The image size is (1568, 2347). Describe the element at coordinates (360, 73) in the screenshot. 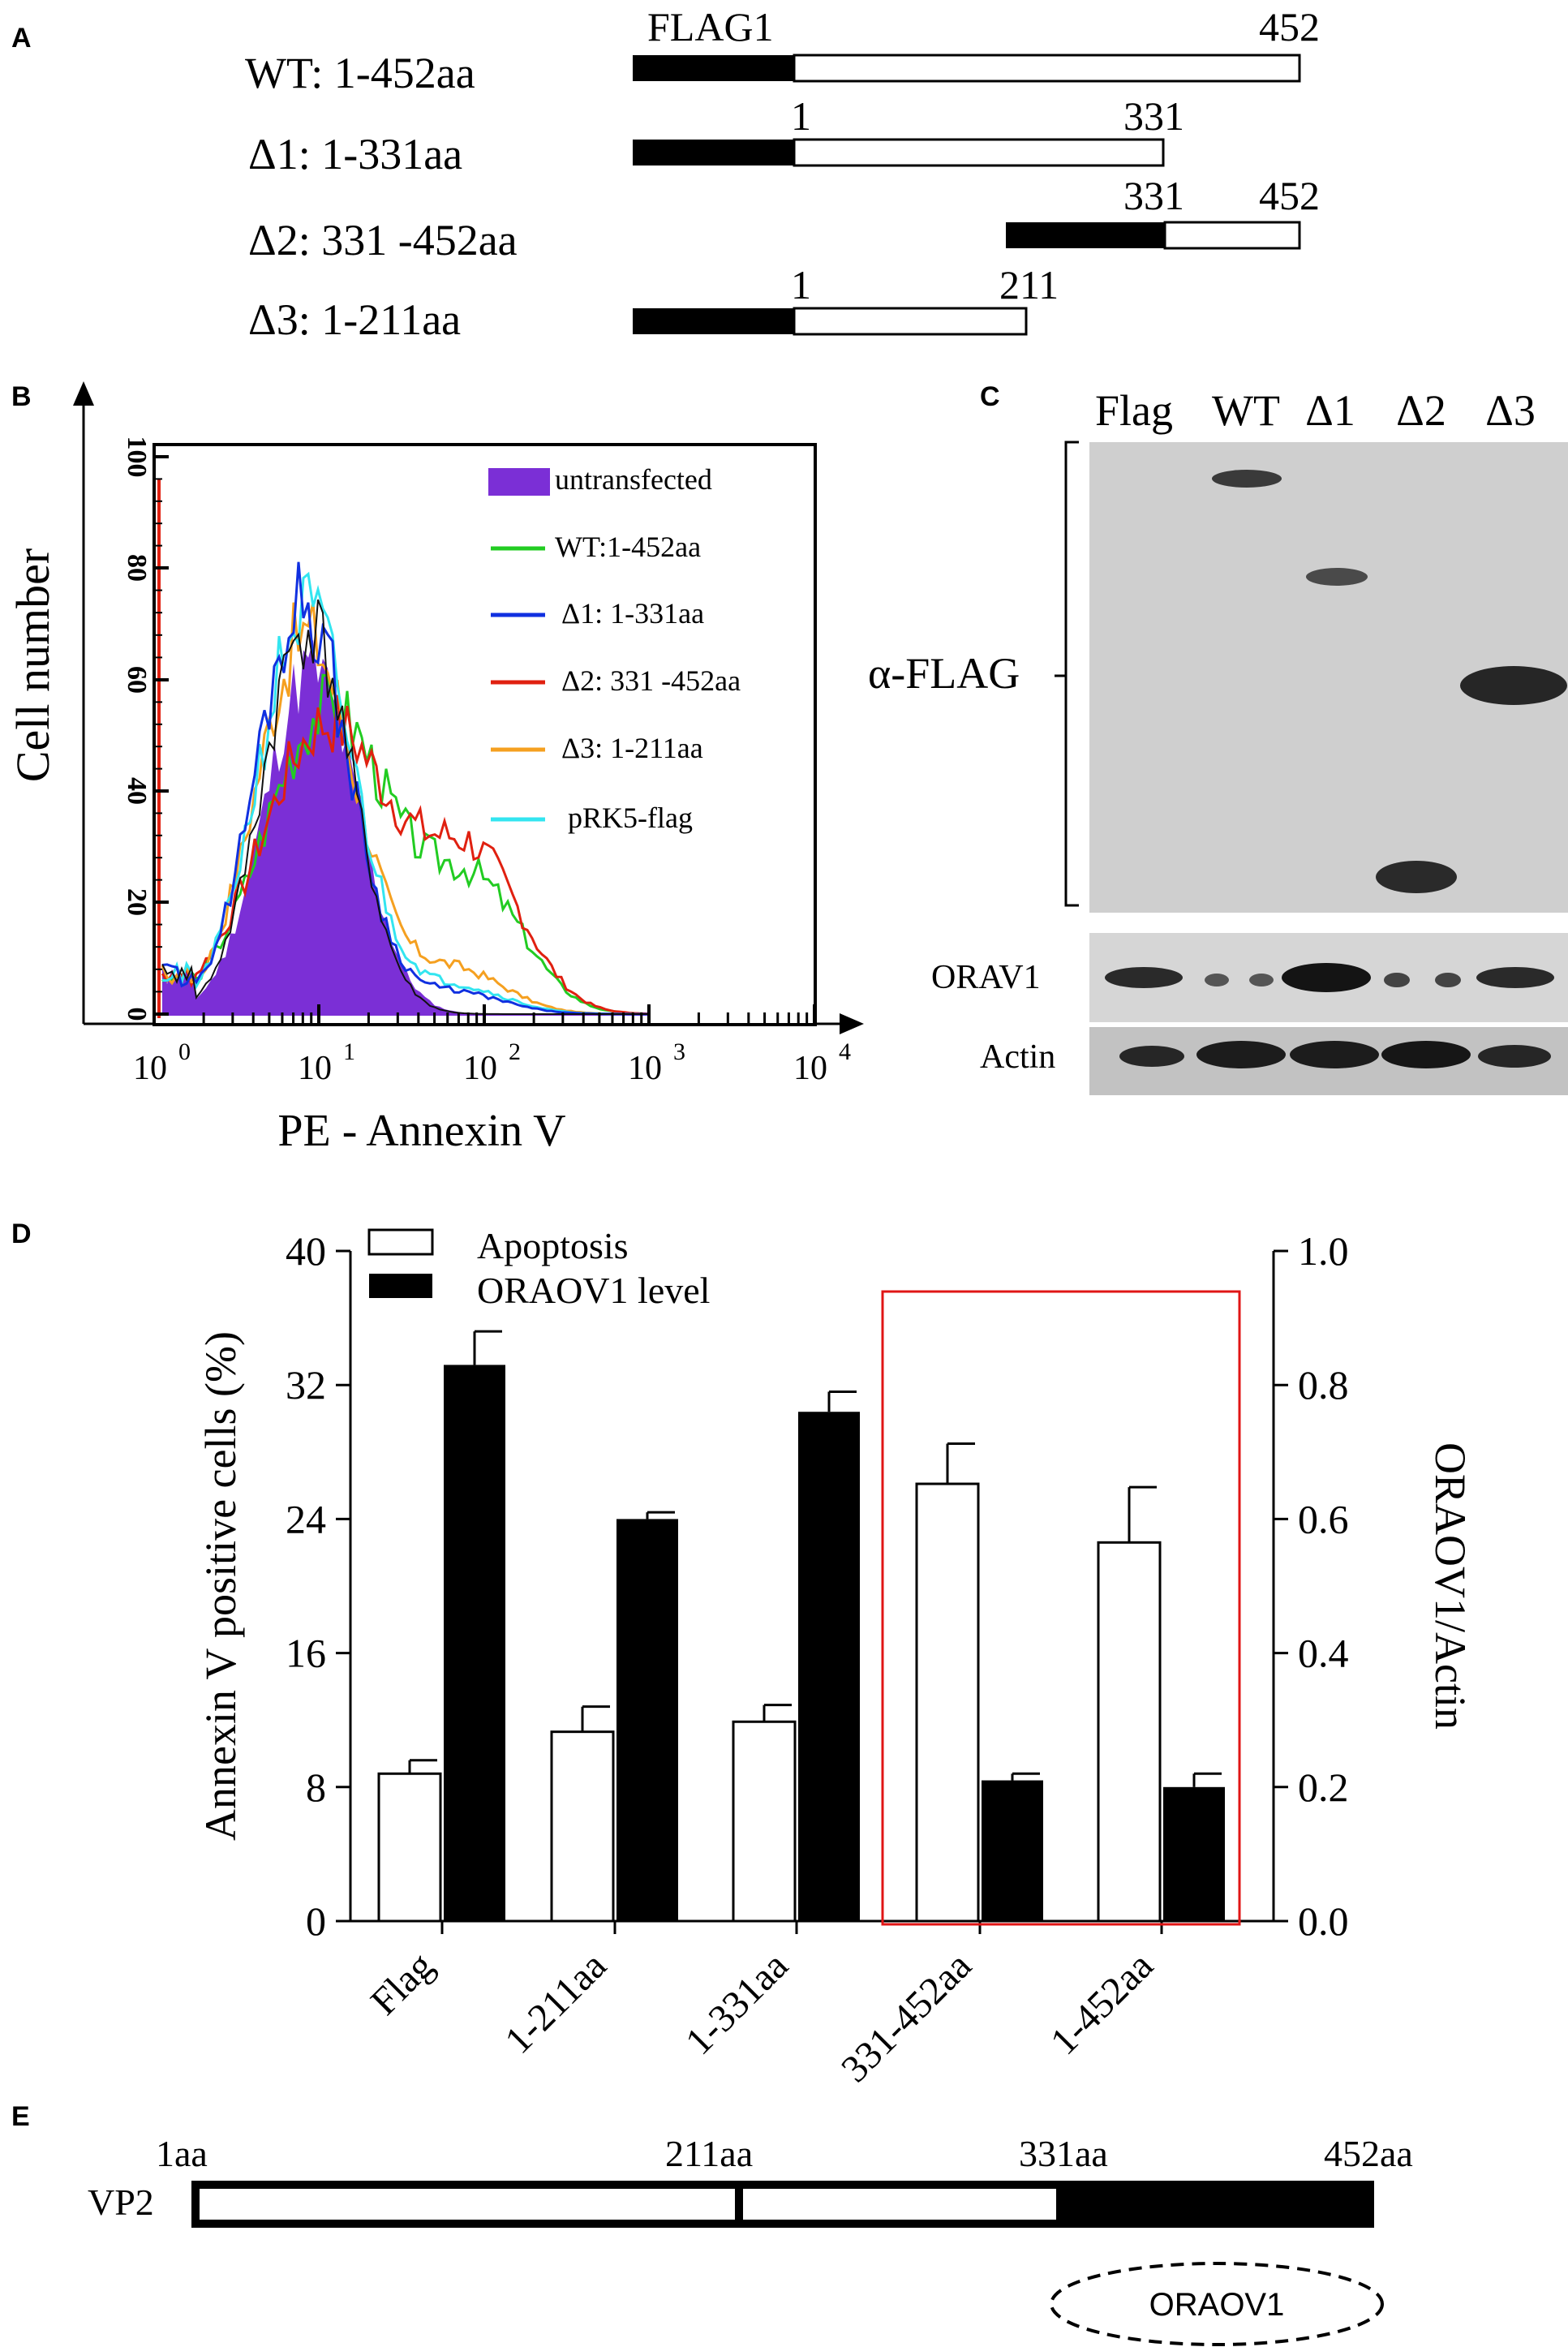

I see `construct-wt-label: WT: 1-452aa` at that location.